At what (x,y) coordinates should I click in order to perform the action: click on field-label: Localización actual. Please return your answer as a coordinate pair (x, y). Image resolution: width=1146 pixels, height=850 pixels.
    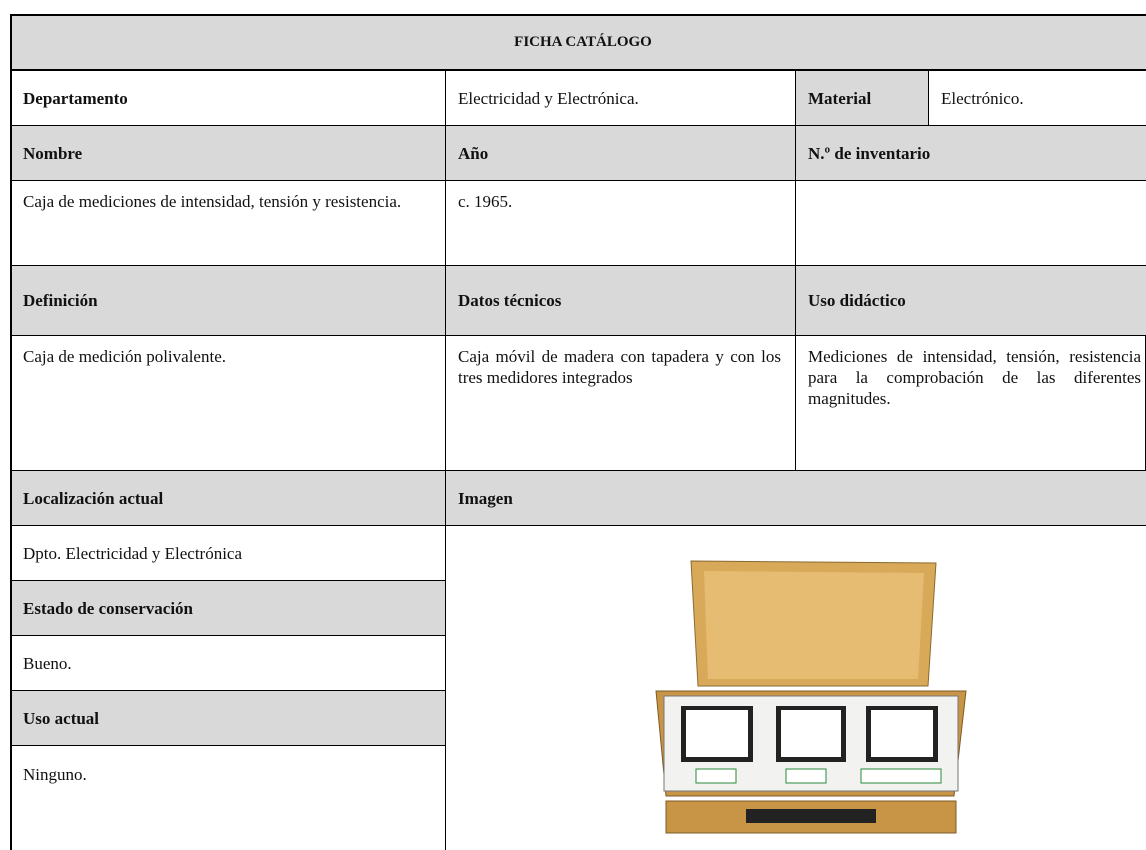
    Looking at the image, I should click on (228, 498).